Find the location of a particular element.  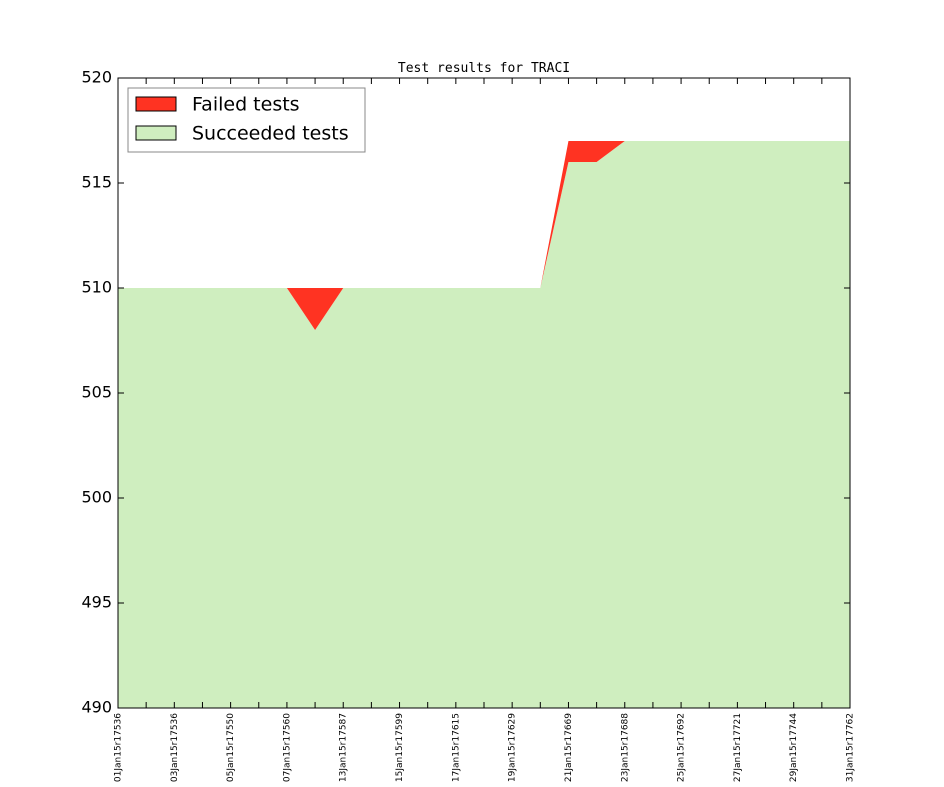

x-tick-label: 07Jan15r17560 is located at coordinates (287, 747).